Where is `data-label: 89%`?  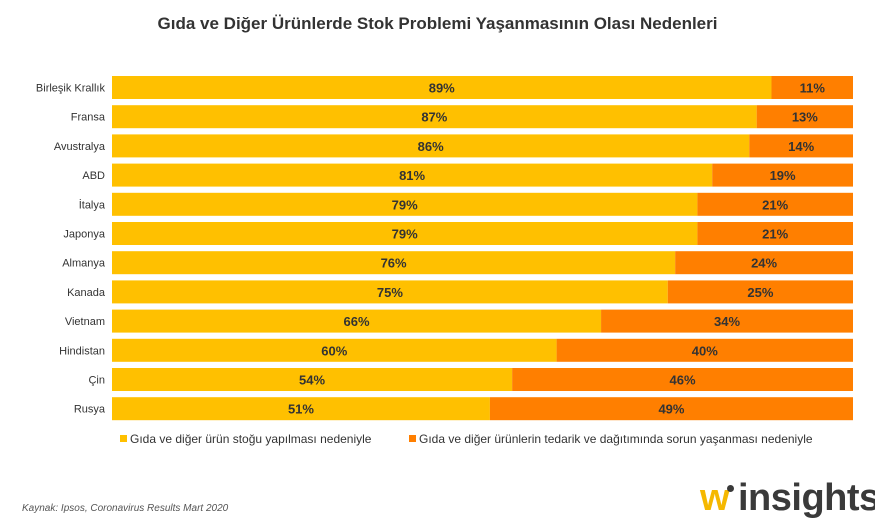
data-label: 89% is located at coordinates (442, 88).